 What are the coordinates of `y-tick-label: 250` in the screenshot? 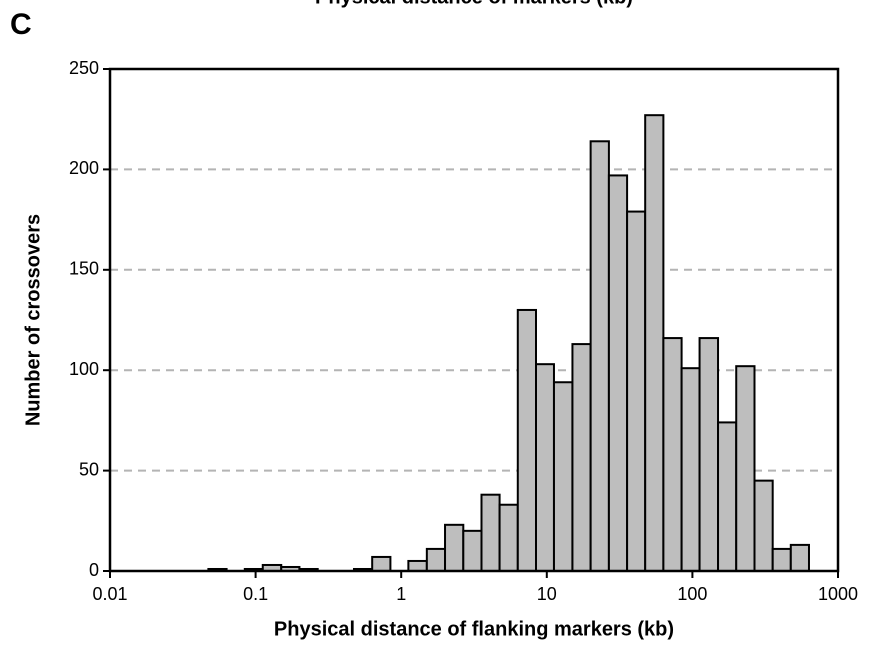 It's located at (84, 68).